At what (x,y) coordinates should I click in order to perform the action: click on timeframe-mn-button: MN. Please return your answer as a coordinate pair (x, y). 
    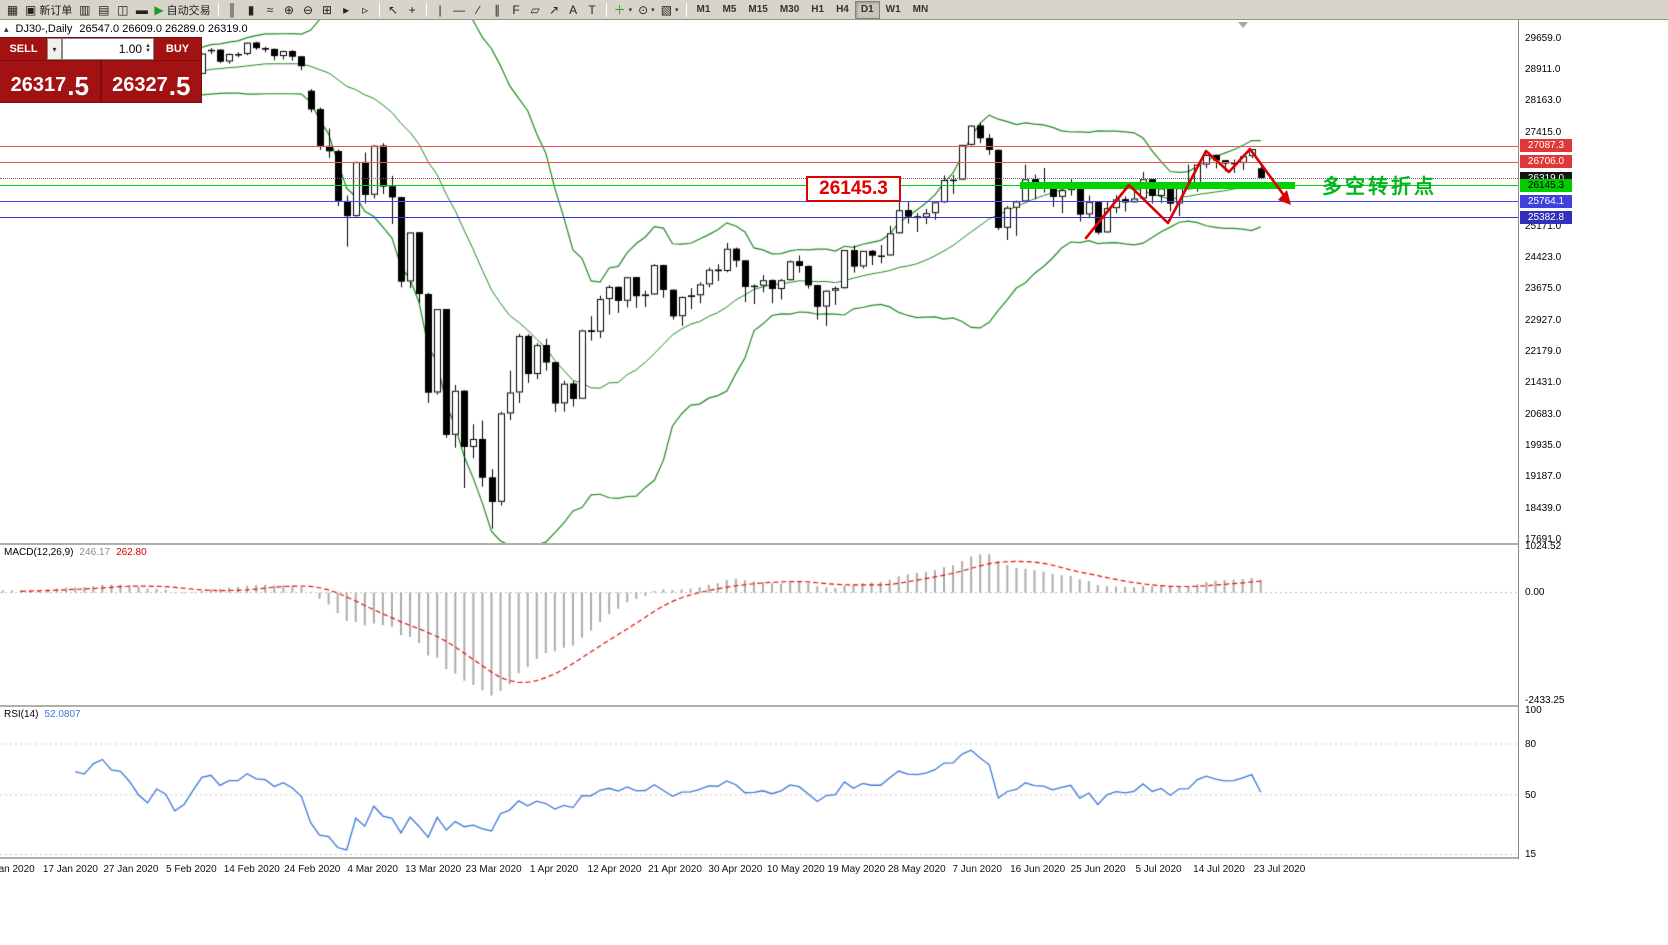
    Looking at the image, I should click on (921, 10).